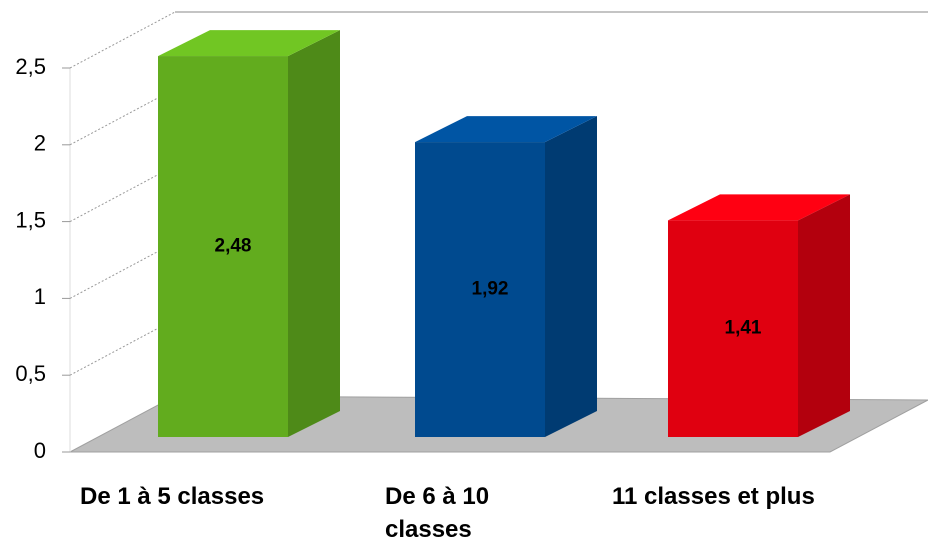  Describe the element at coordinates (743, 328) in the screenshot. I see `data-label: 1,41` at that location.